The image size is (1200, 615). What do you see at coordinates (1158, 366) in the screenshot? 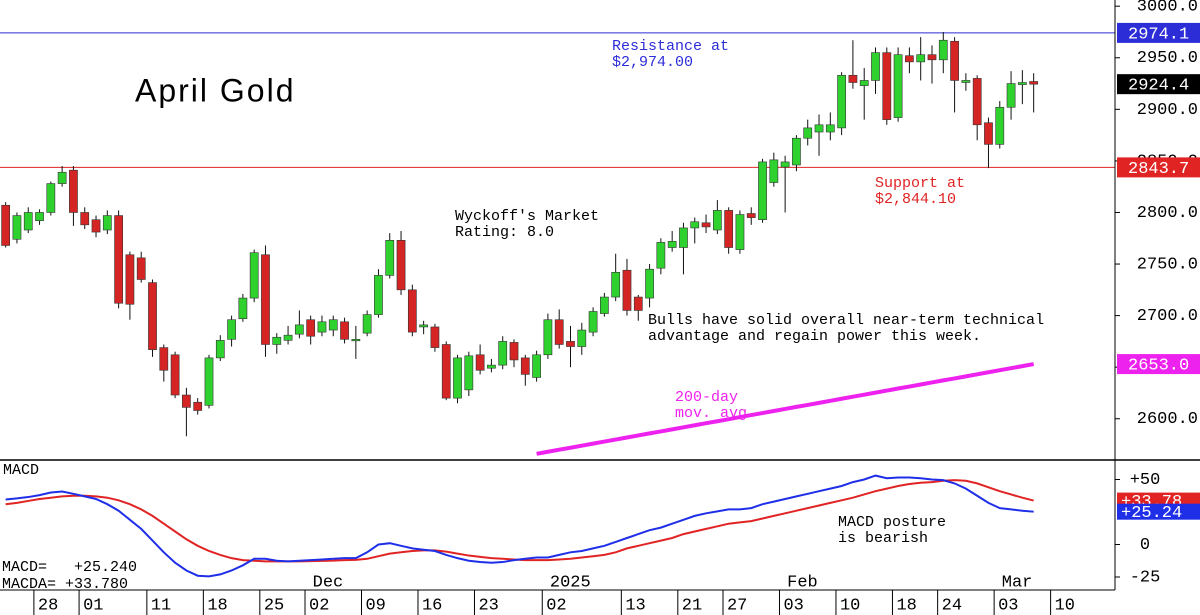
I see `price-tag-label: 2653.0` at bounding box center [1158, 366].